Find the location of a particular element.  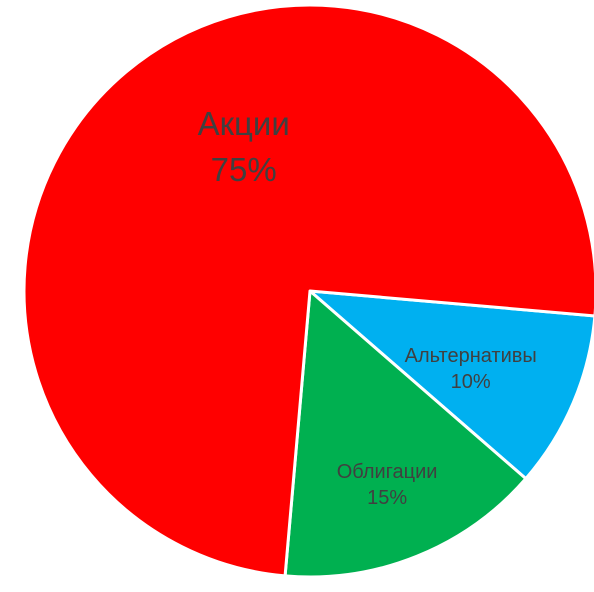

slice-label-name-2: Облигации is located at coordinates (387, 472).